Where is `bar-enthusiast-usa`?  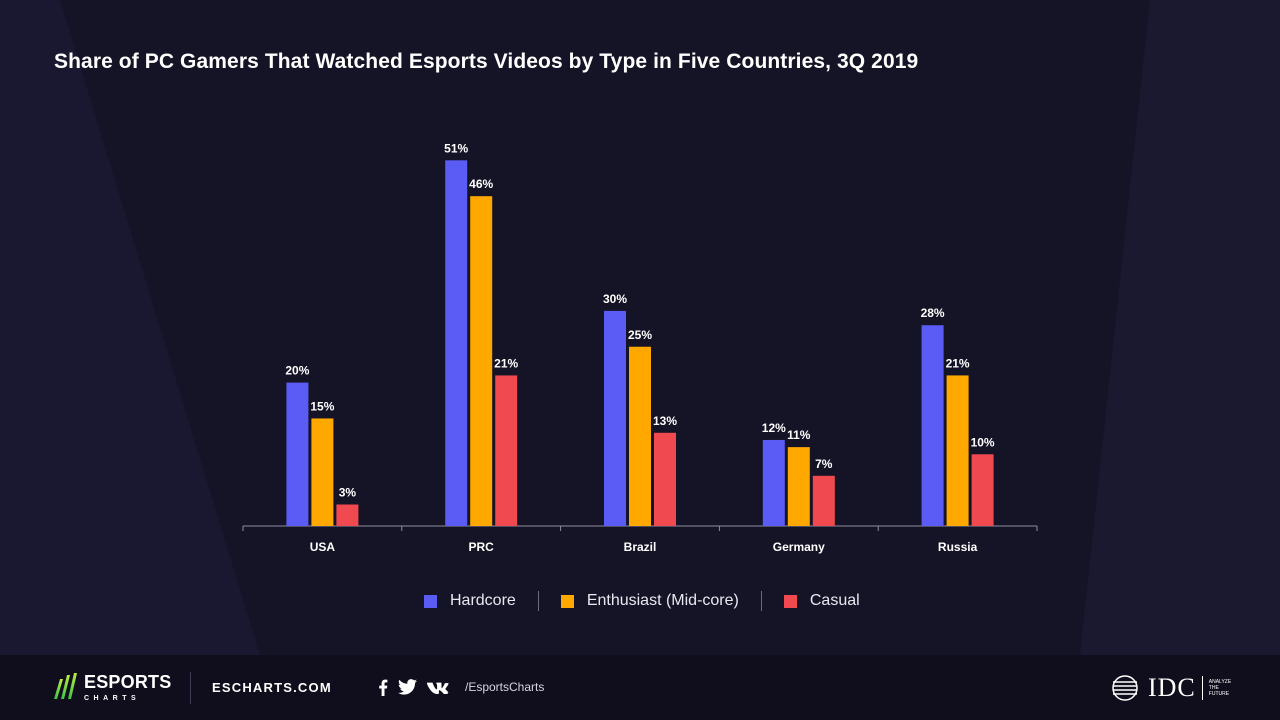
bar-enthusiast-usa is located at coordinates (322, 472).